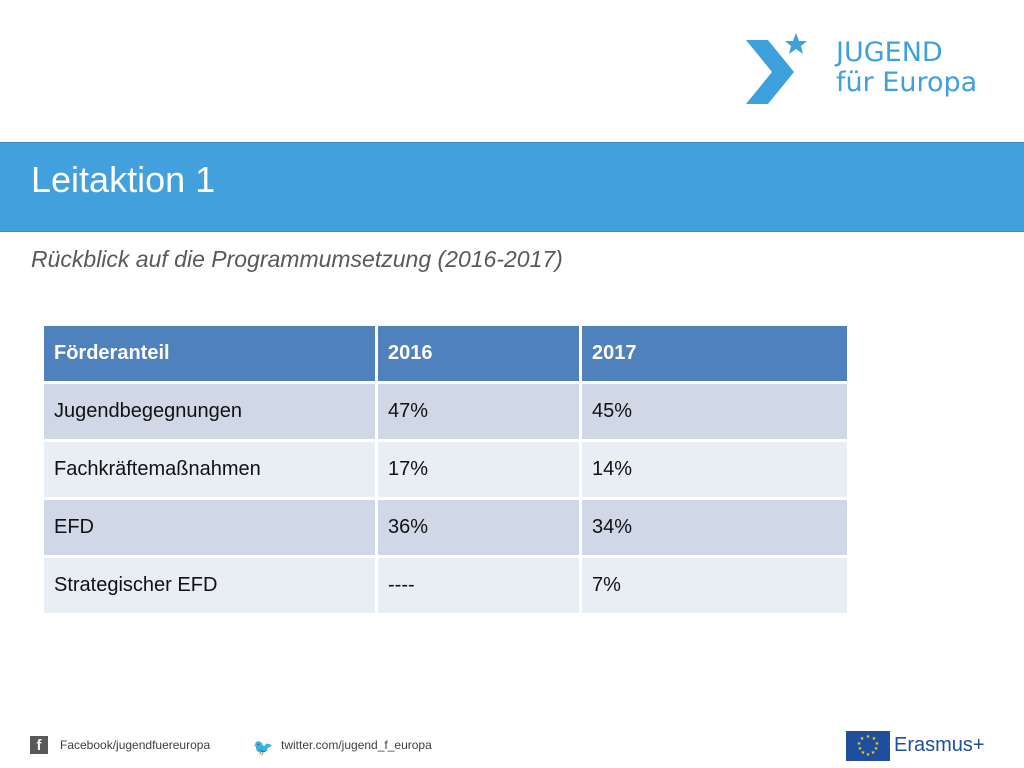 Image resolution: width=1024 pixels, height=768 pixels. I want to click on table-row: Strategischer EFD ---- 7%, so click(447, 587).